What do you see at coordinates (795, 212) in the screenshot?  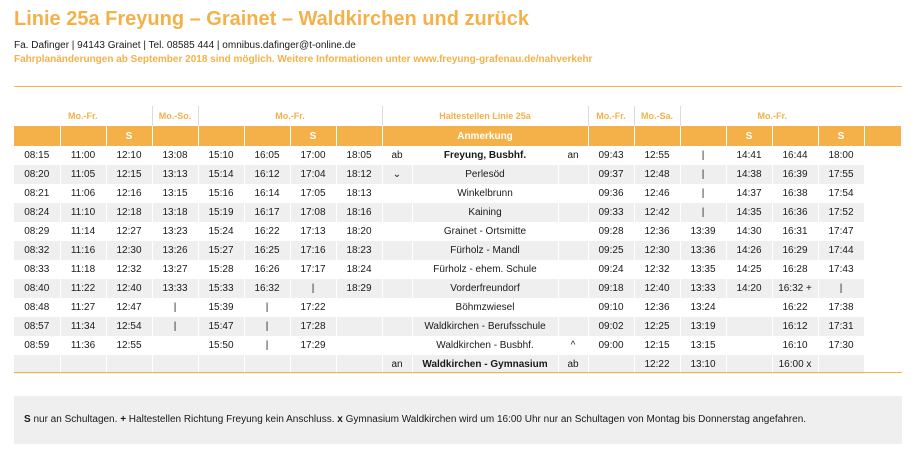 I see `return-time-cell: 16:36` at bounding box center [795, 212].